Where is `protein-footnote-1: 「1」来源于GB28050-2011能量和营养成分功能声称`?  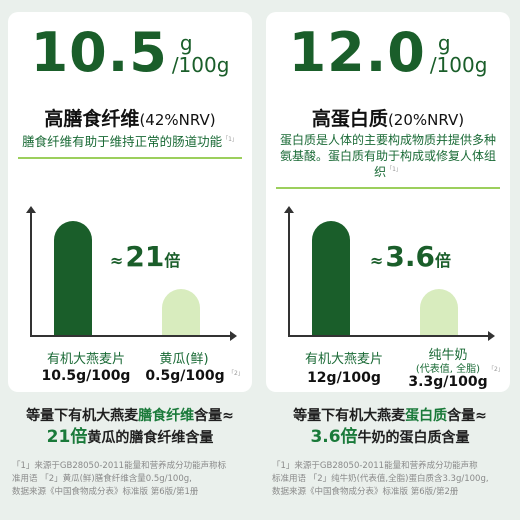 protein-footnote-1: 「1」来源于GB28050-2011能量和营养成分功能声称 is located at coordinates (375, 466).